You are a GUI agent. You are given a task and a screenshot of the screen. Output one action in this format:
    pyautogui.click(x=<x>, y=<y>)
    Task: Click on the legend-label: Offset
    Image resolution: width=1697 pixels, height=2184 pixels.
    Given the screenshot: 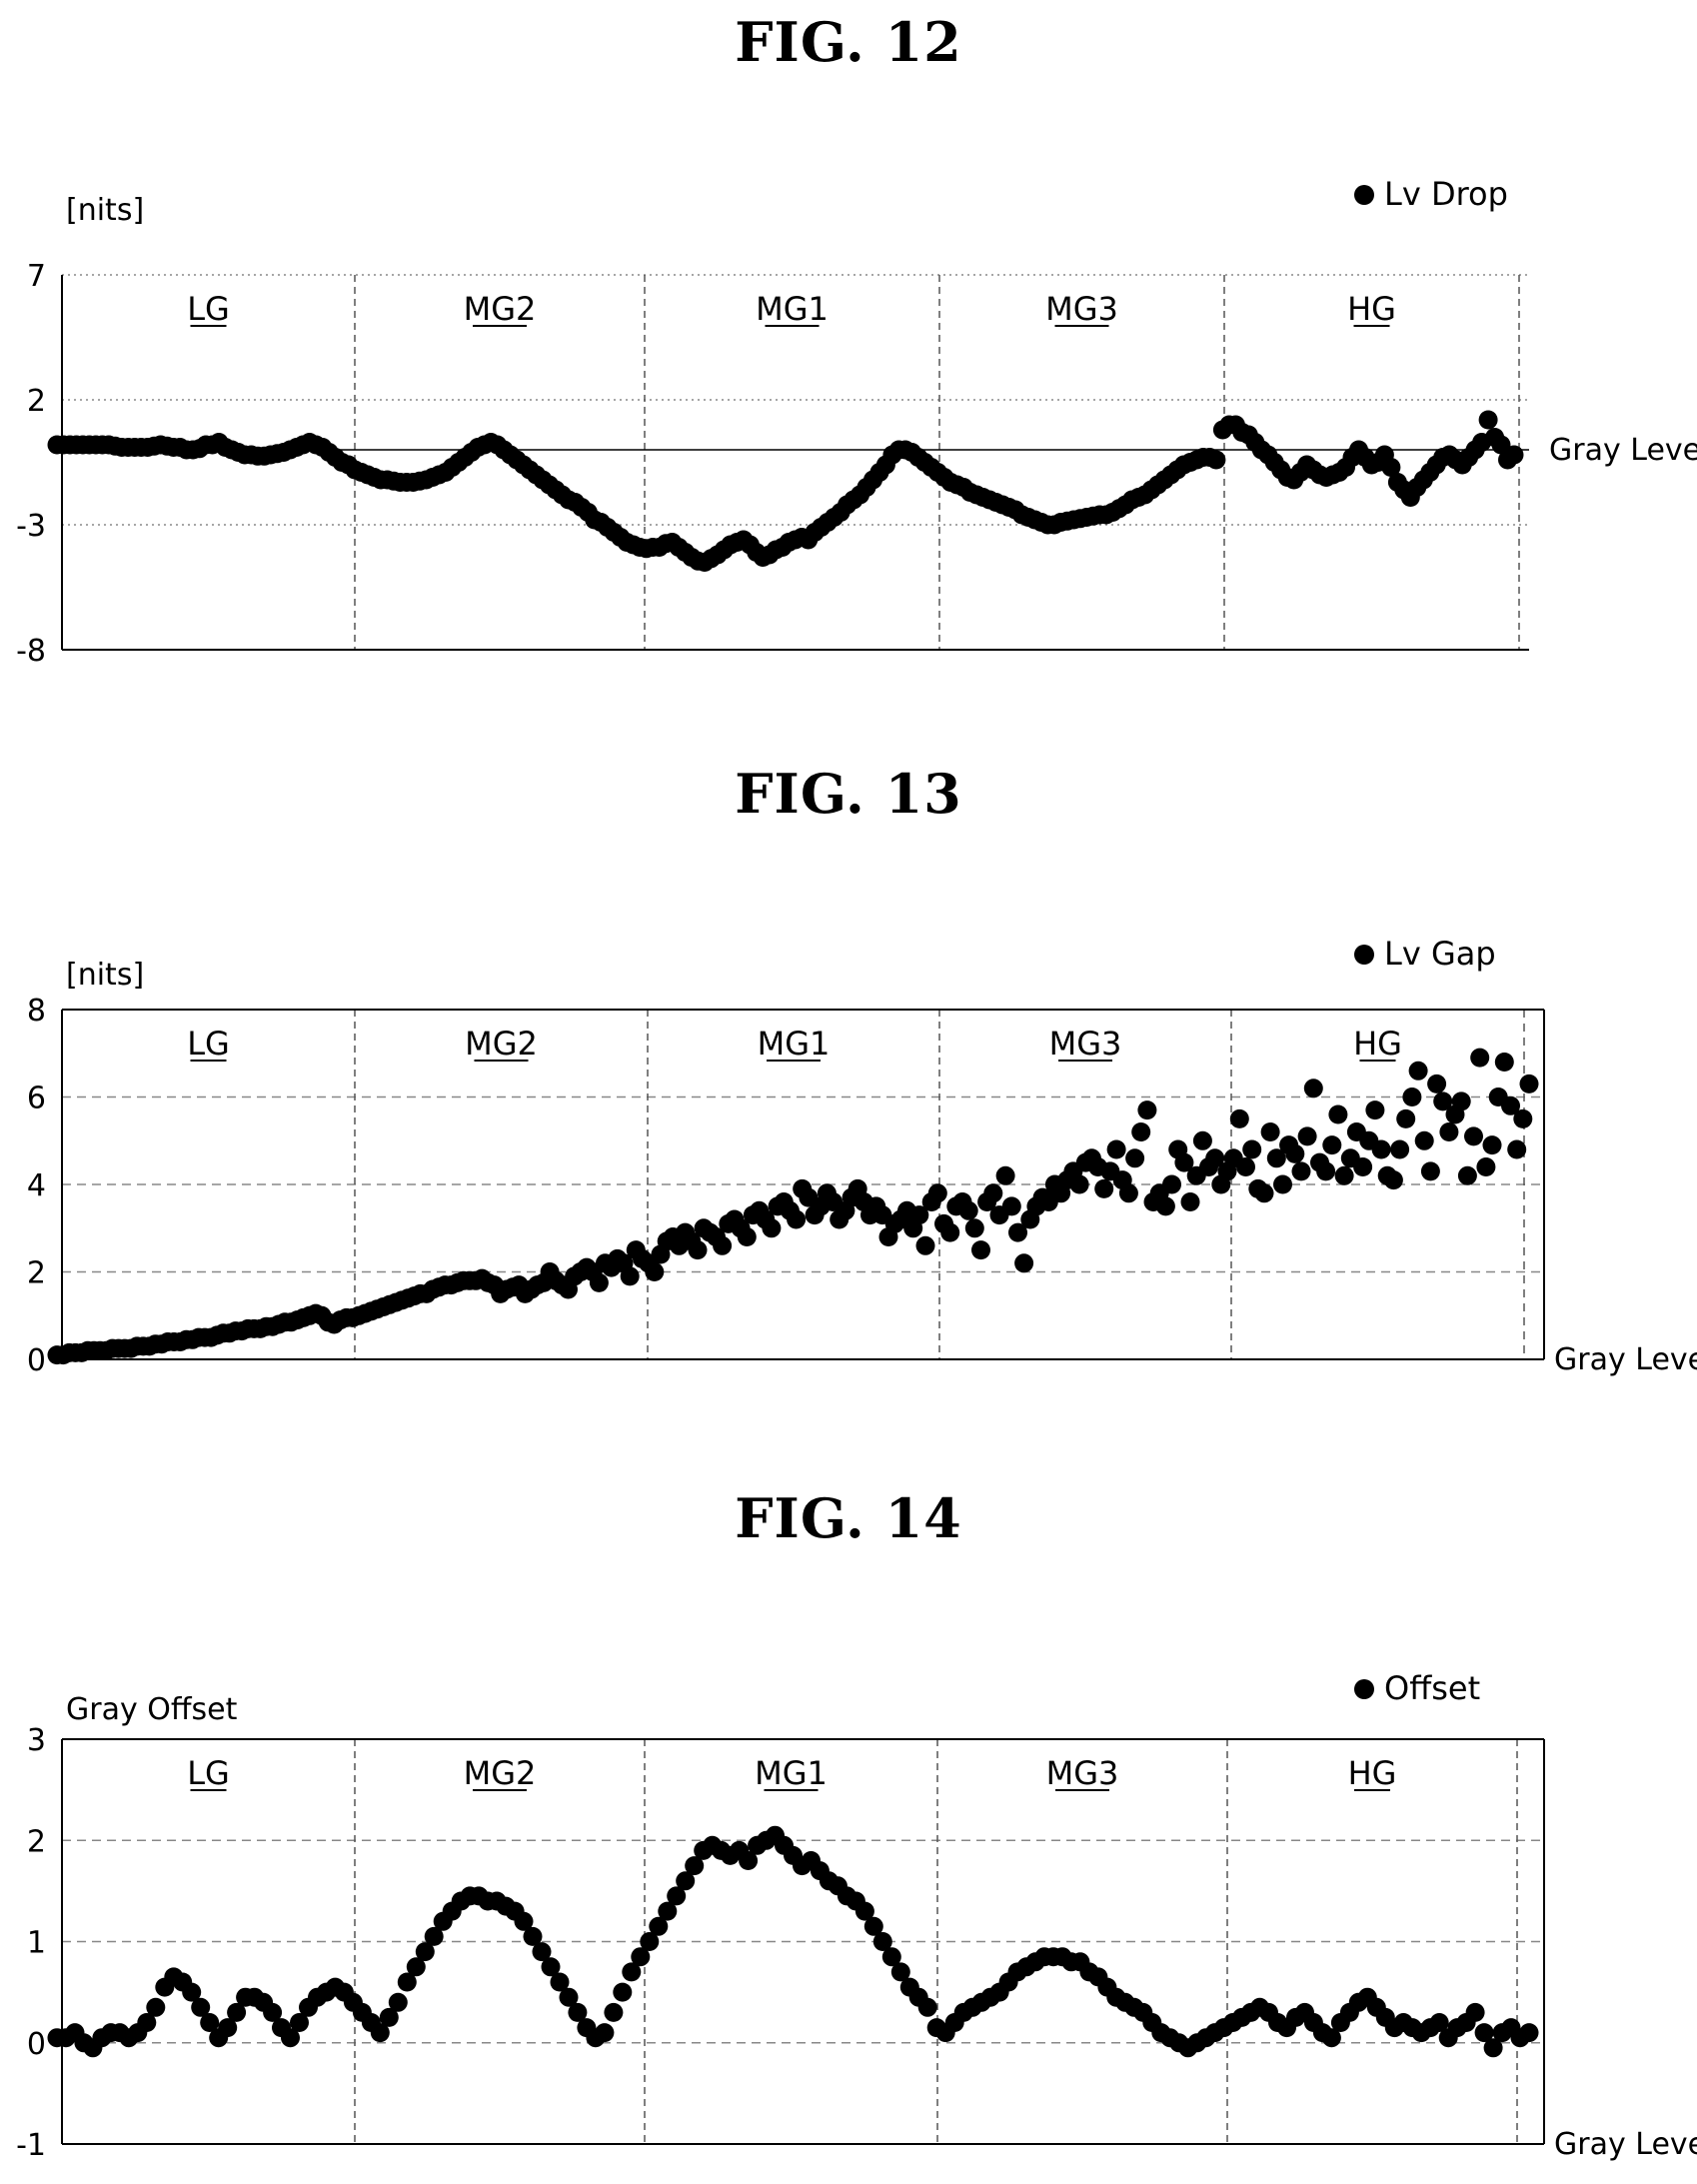 What is the action you would take?
    pyautogui.click(x=1432, y=1688)
    